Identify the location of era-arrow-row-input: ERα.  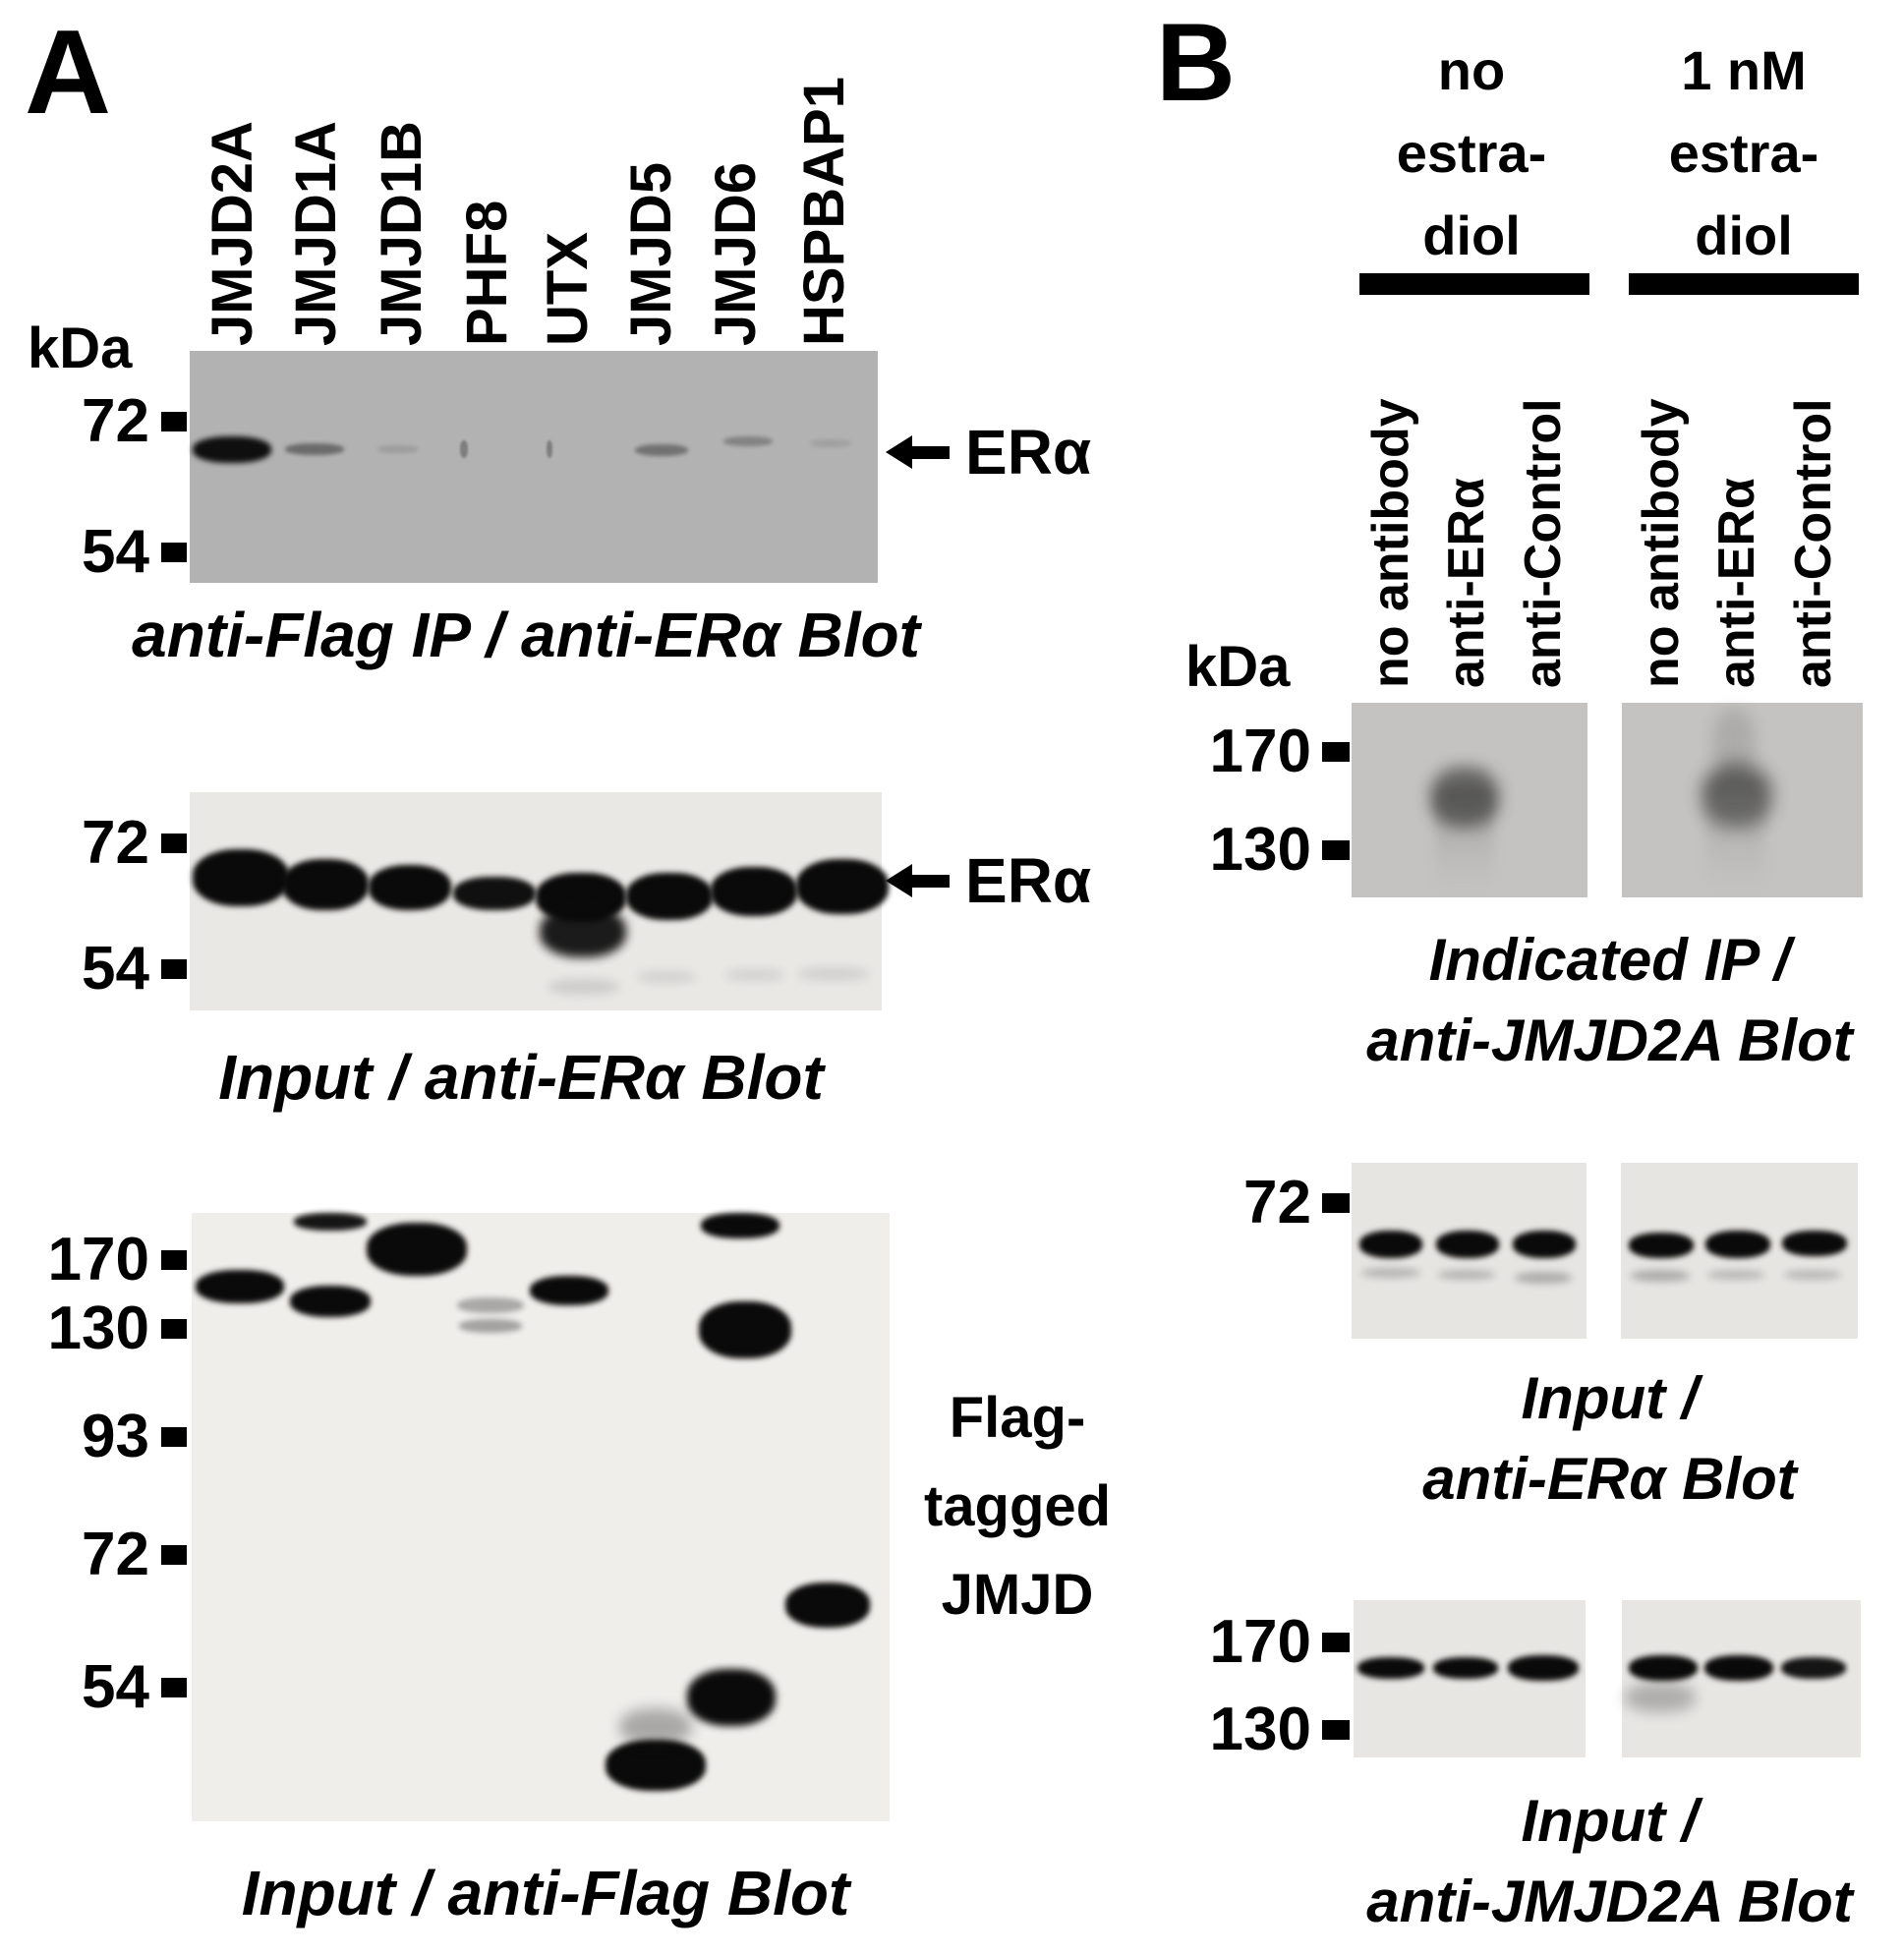
(988, 880).